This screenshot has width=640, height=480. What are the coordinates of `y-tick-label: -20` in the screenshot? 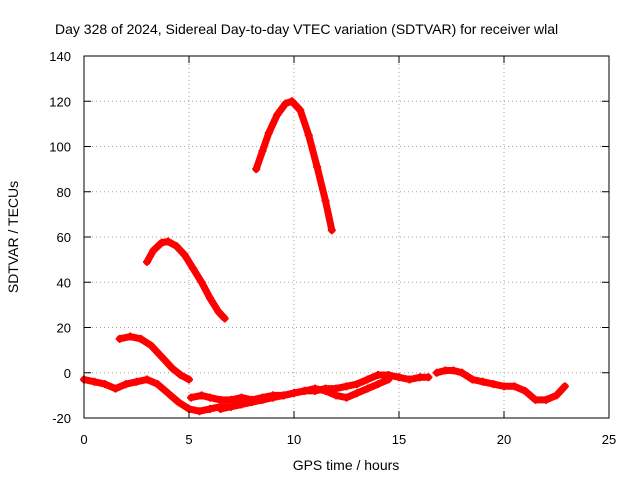 It's located at (61, 418).